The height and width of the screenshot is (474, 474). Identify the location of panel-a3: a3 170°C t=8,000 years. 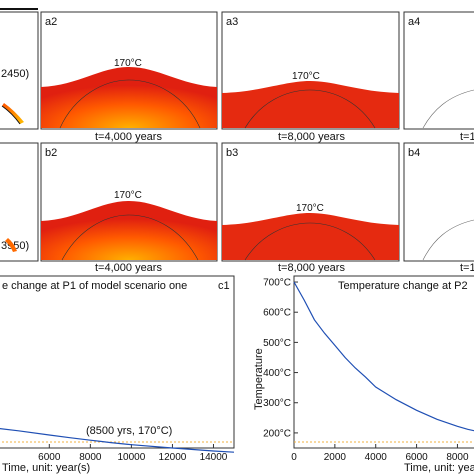
(310, 77).